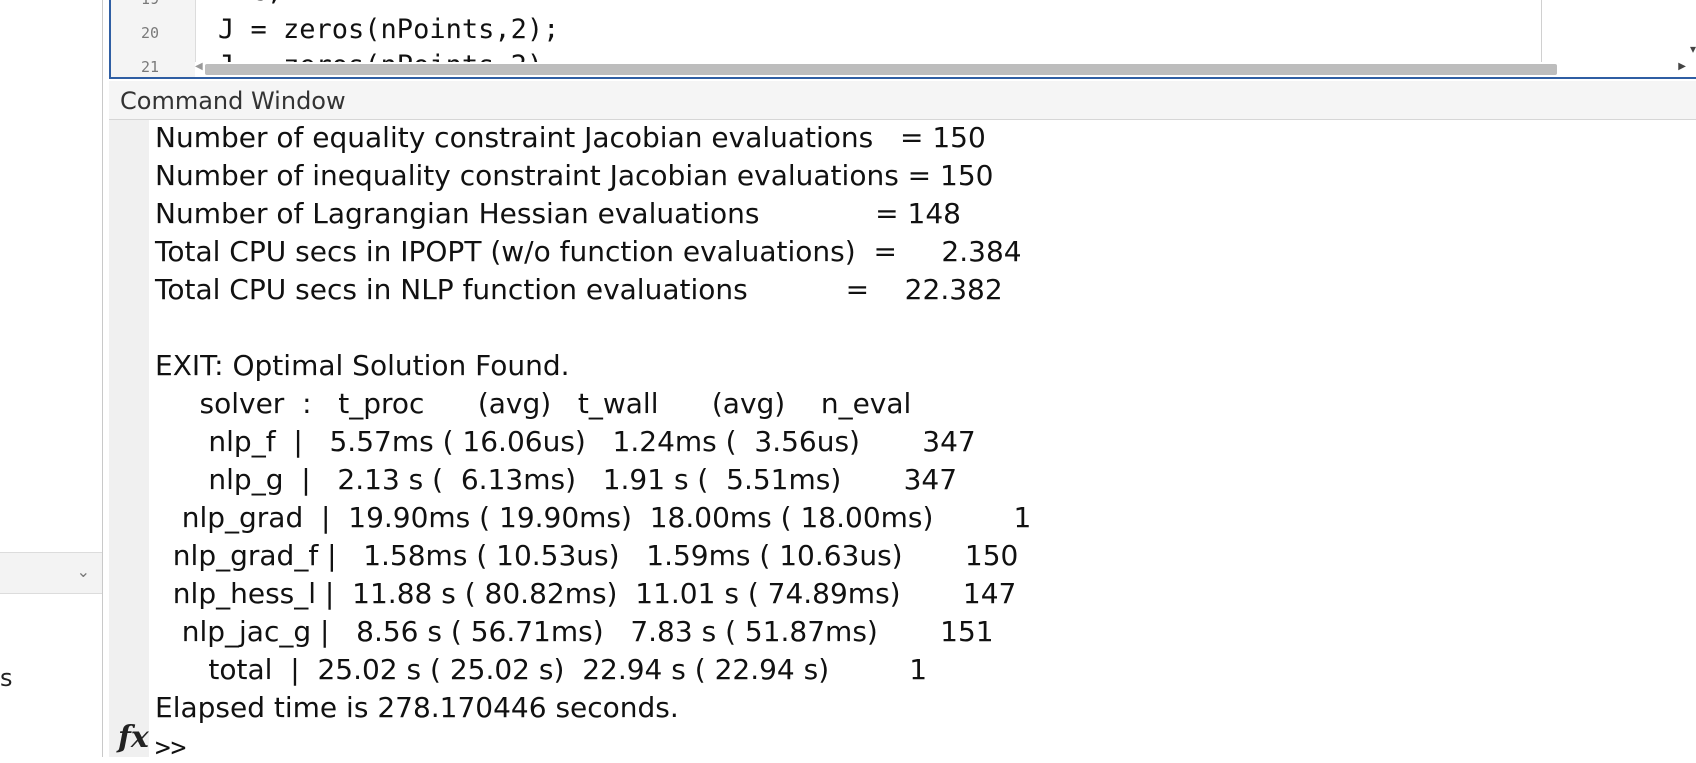  I want to click on chevron-down-icon: ⌄, so click(83, 571).